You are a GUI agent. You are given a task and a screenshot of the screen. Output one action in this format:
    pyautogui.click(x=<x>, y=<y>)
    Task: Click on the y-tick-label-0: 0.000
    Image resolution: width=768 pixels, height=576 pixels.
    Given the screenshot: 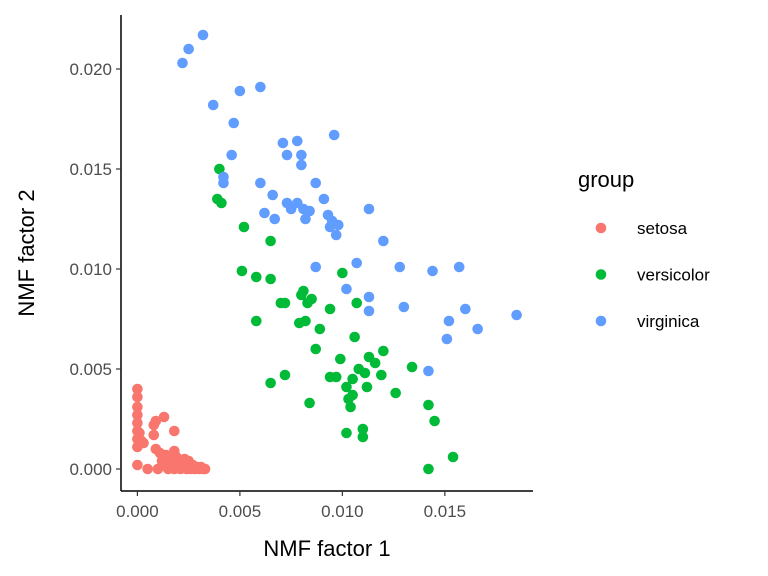 What is the action you would take?
    pyautogui.click(x=90, y=469)
    